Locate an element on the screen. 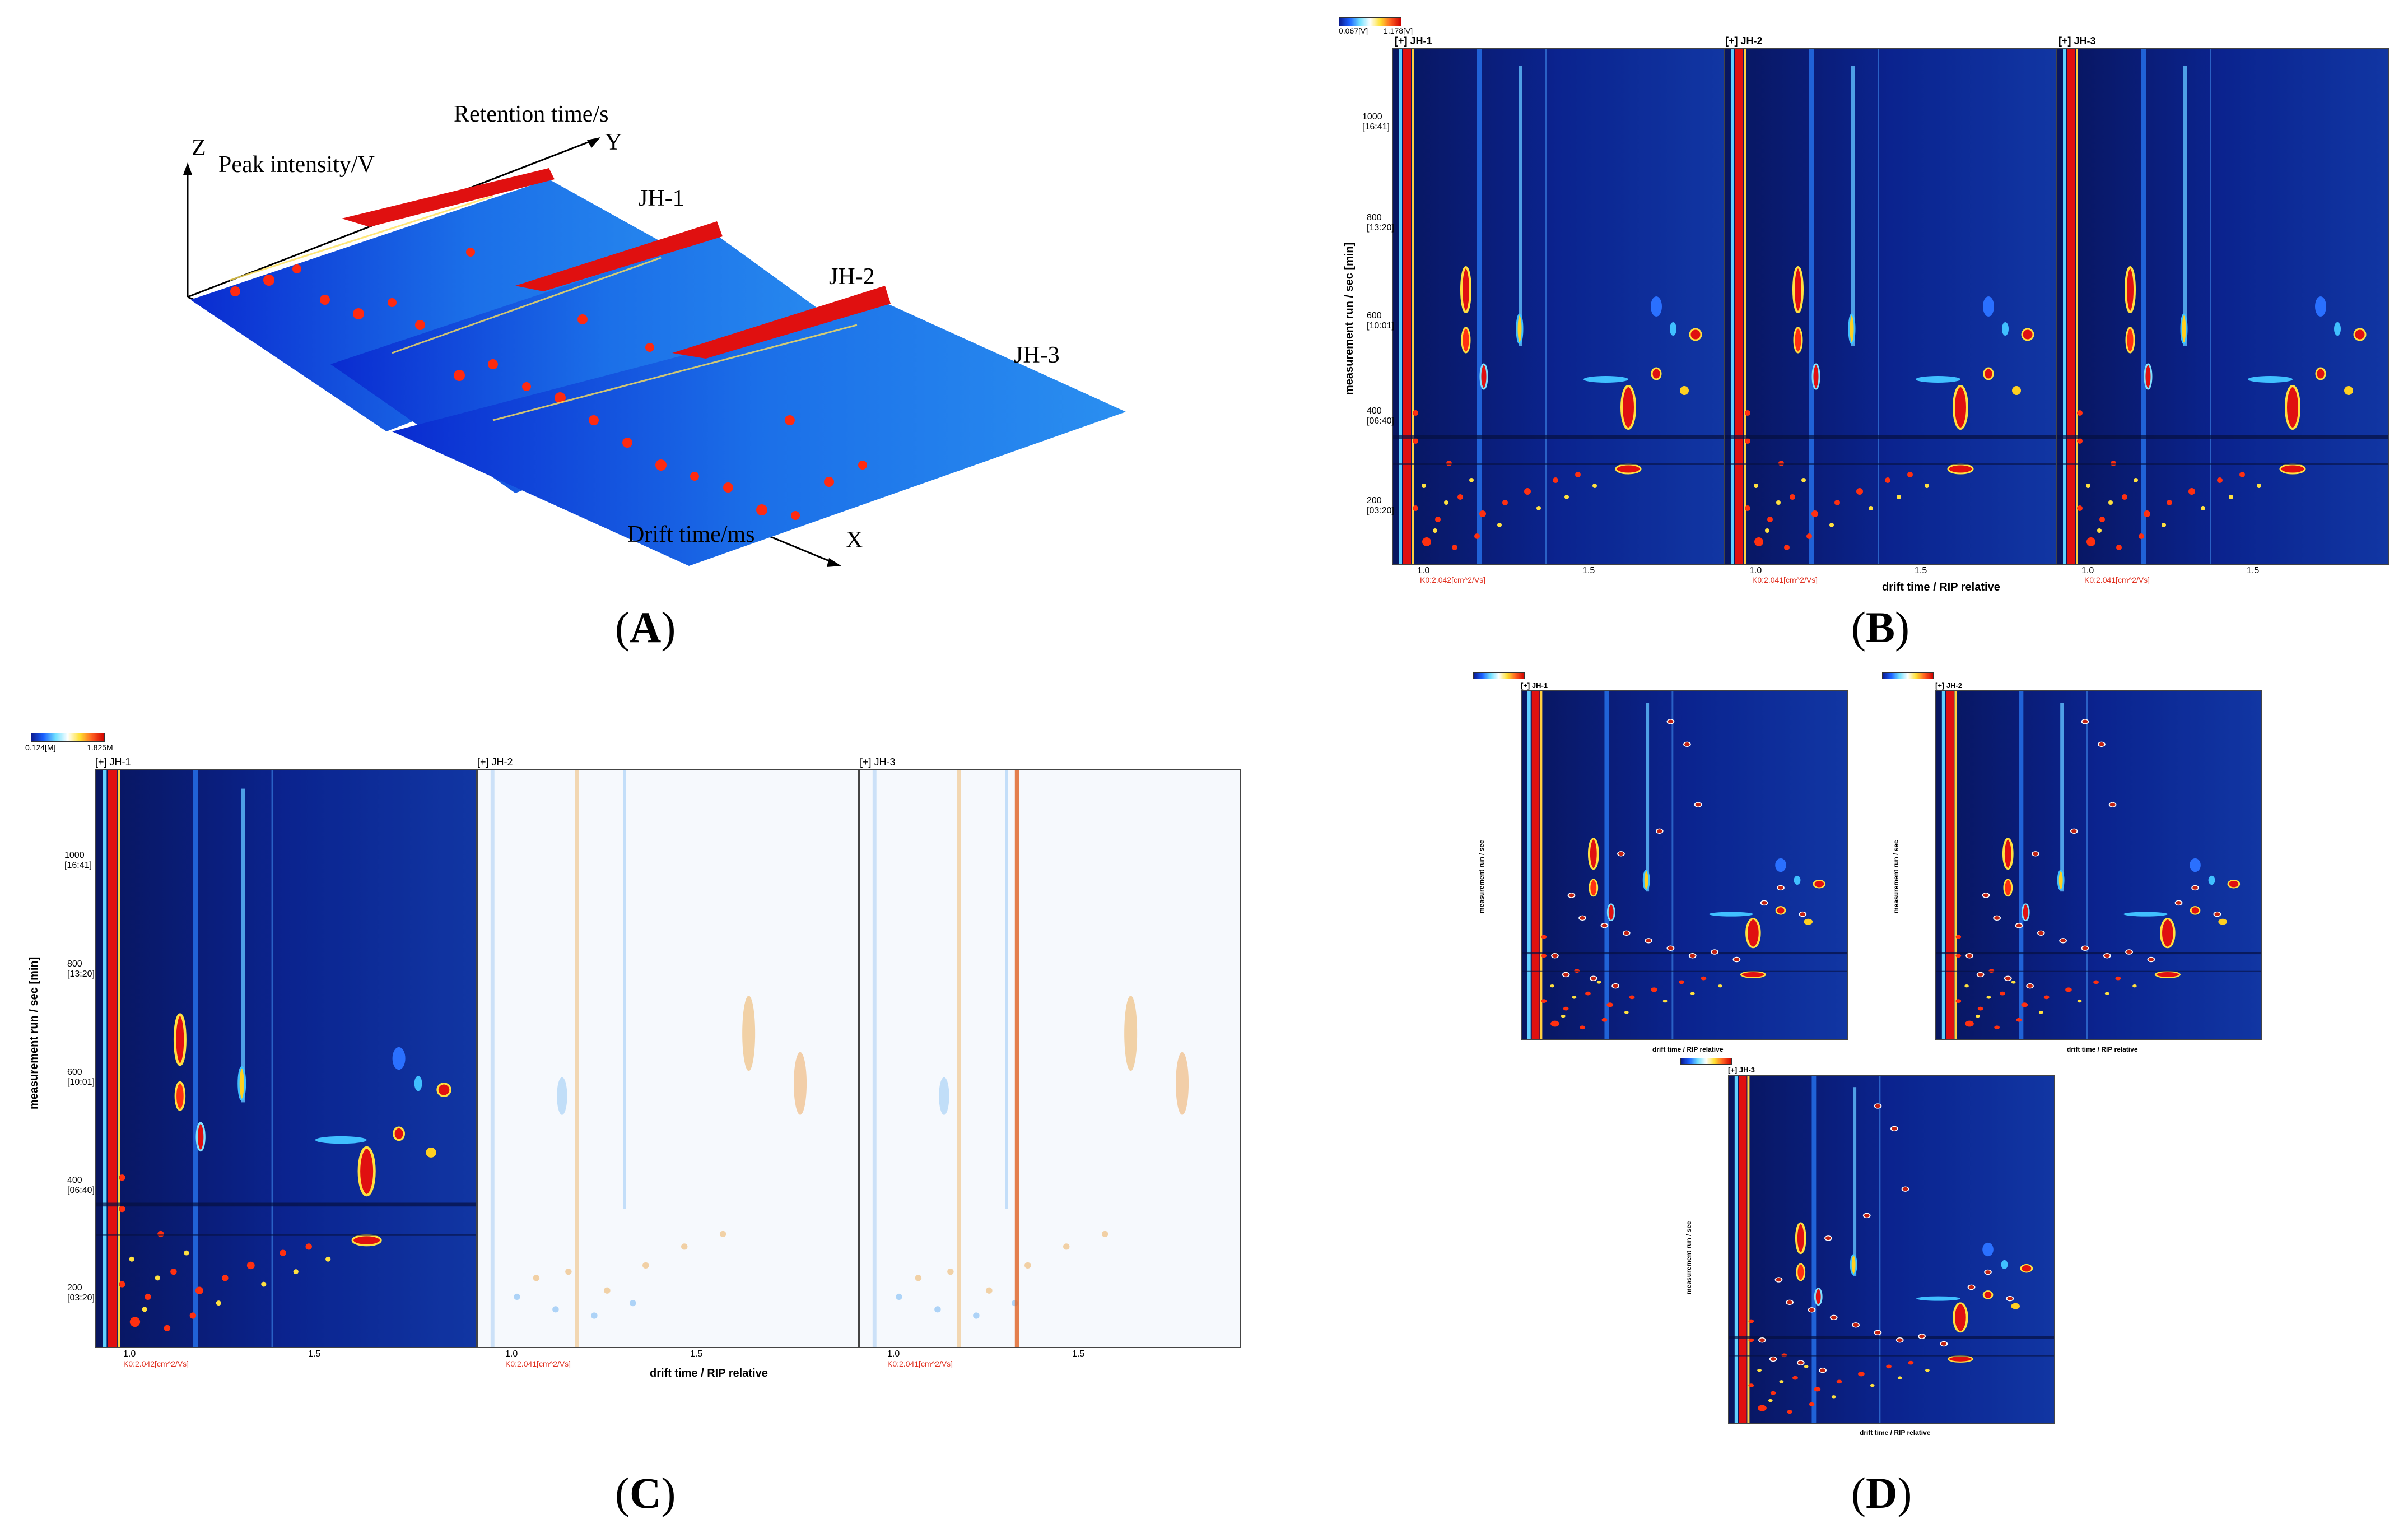  colorbar-c is located at coordinates (68, 737).